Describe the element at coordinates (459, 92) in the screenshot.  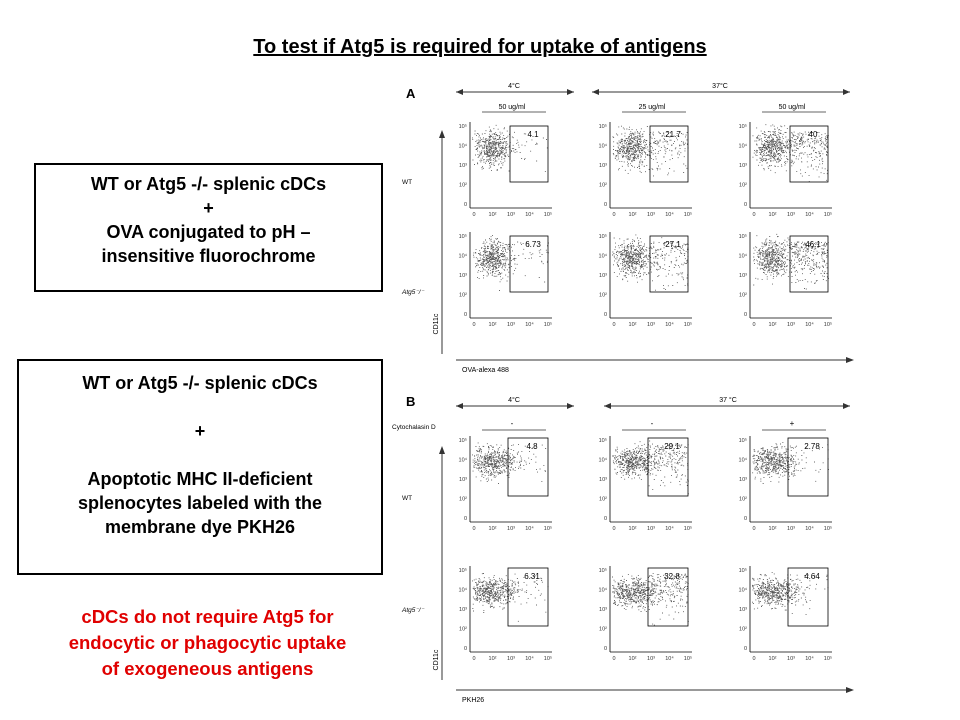
I see `arrow-4c-head-left` at that location.